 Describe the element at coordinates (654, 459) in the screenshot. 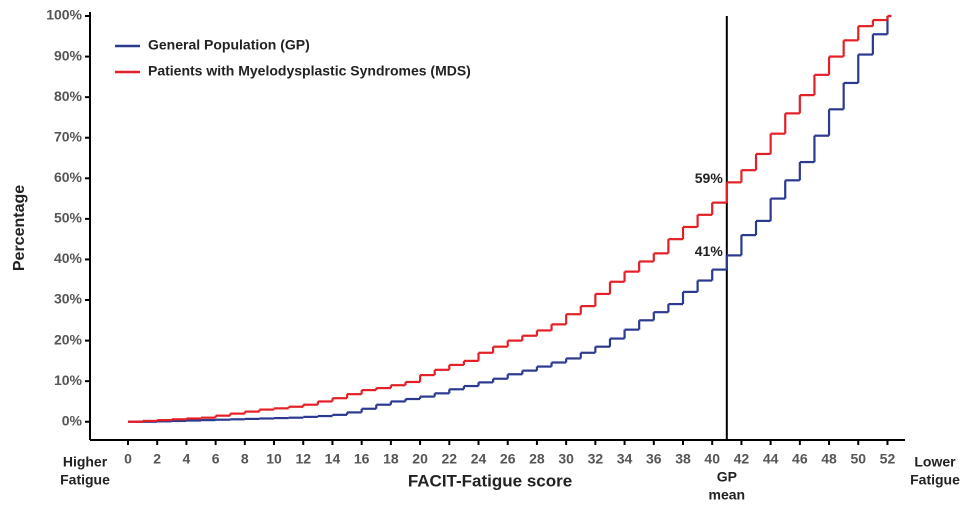

I see `x-tick-label: 36` at that location.